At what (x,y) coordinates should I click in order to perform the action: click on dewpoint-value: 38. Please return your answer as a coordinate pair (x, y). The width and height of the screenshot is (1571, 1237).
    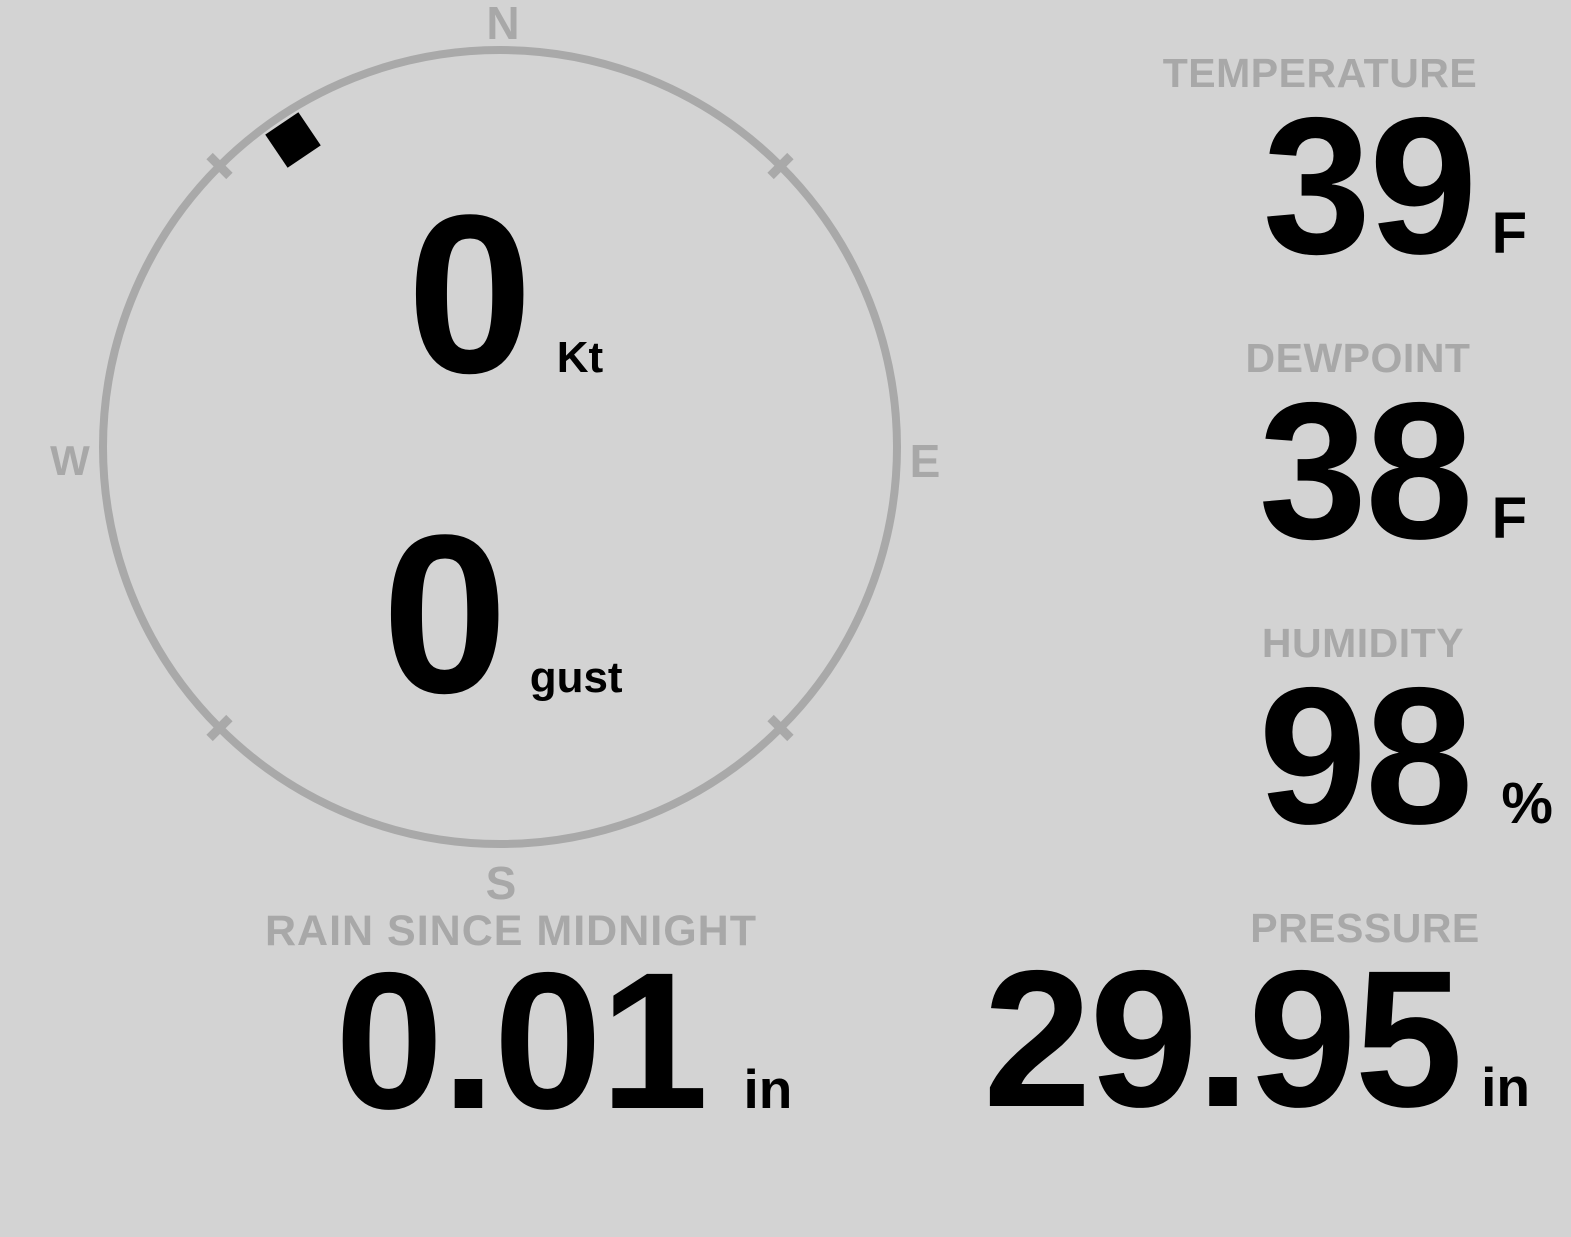
    Looking at the image, I should click on (1366, 471).